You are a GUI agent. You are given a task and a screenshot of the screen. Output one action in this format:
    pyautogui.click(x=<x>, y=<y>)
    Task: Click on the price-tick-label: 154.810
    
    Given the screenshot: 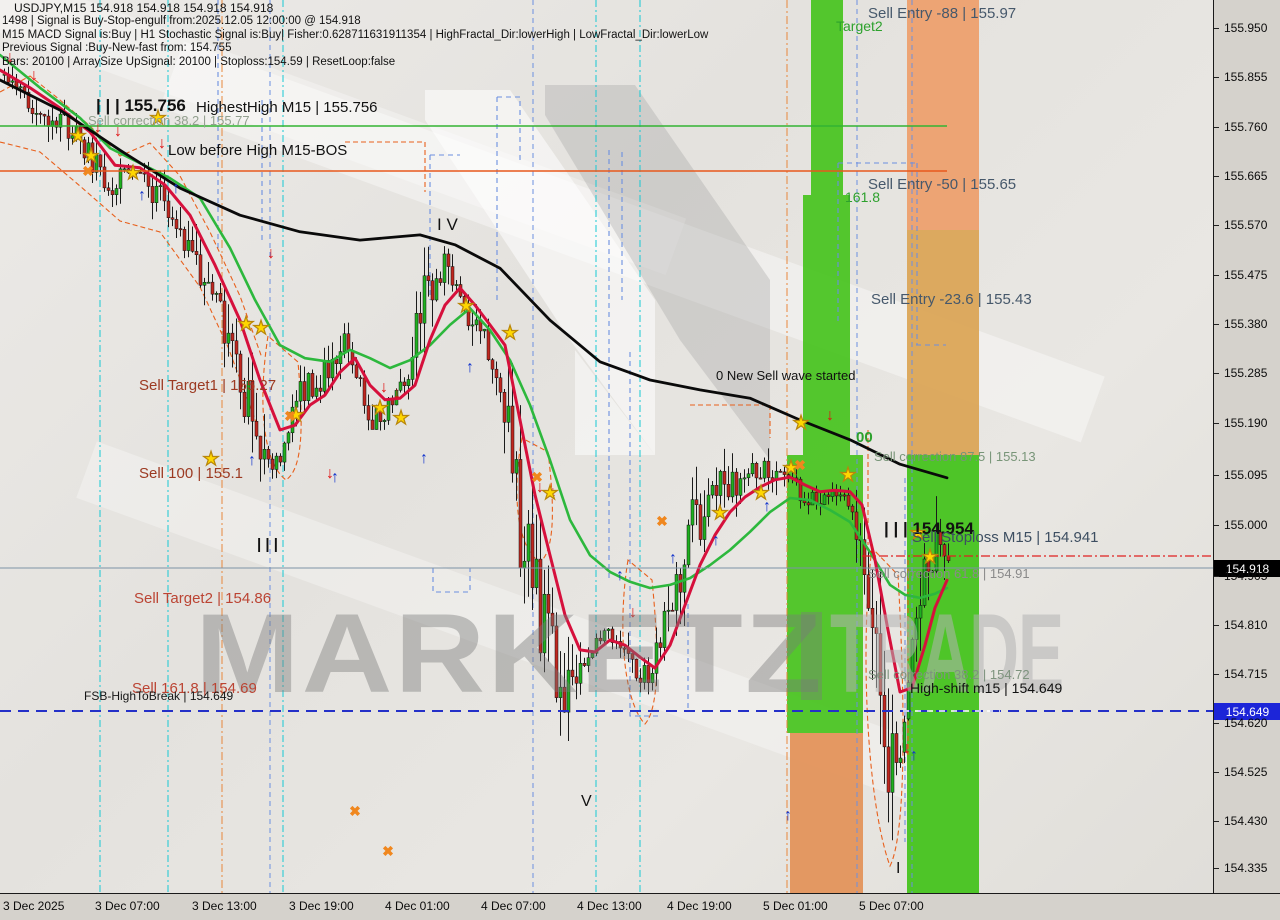 What is the action you would take?
    pyautogui.click(x=1246, y=625)
    